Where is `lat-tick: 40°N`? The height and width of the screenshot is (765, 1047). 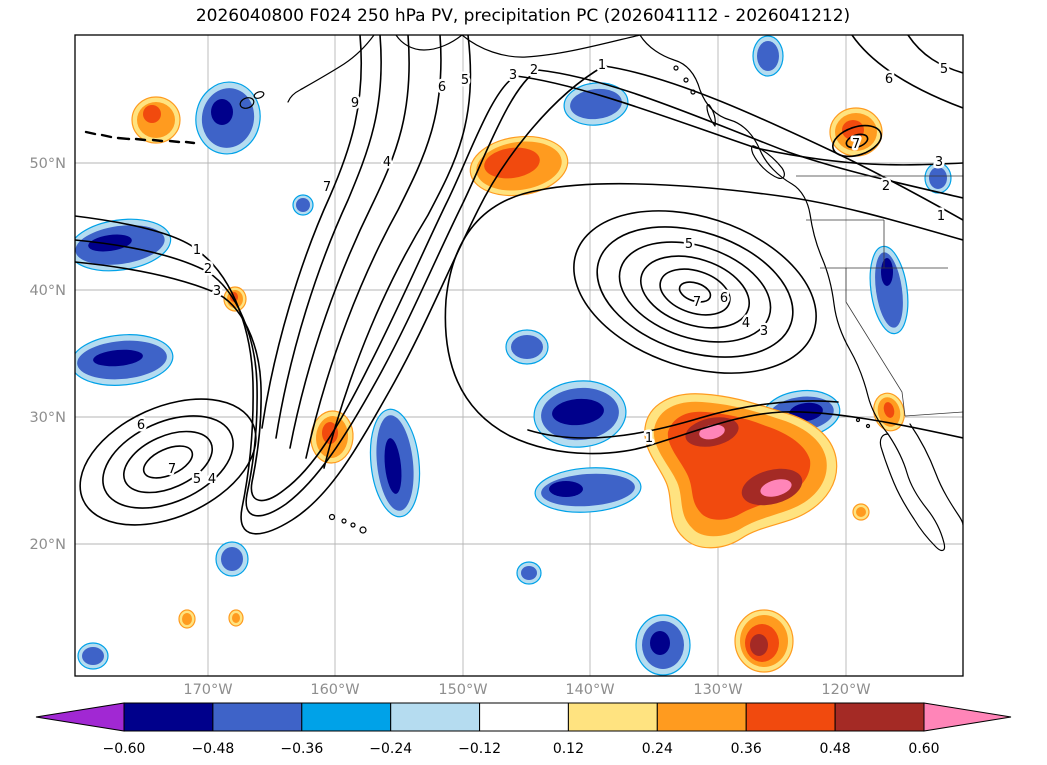 lat-tick: 40°N is located at coordinates (47, 291).